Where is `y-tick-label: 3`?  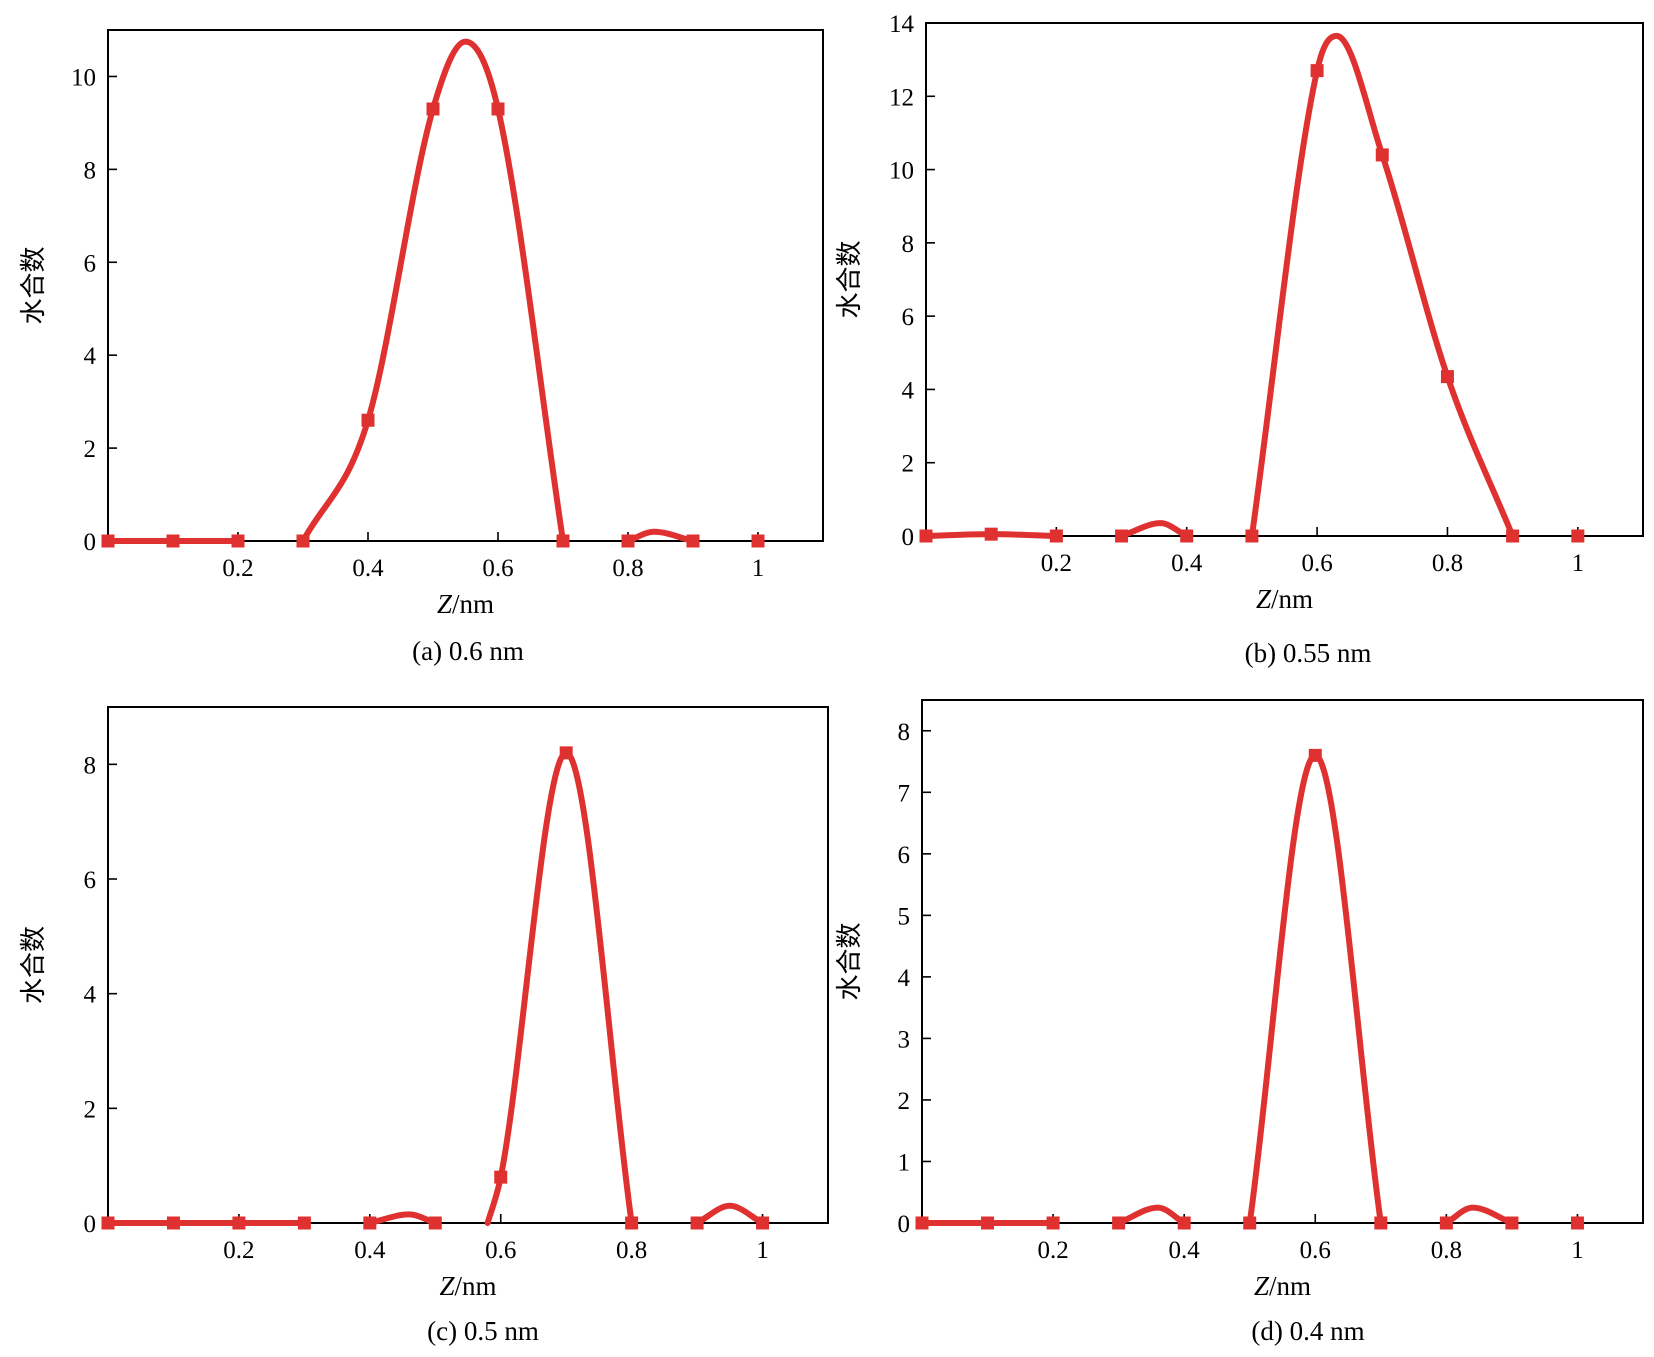
y-tick-label: 3 is located at coordinates (904, 1039).